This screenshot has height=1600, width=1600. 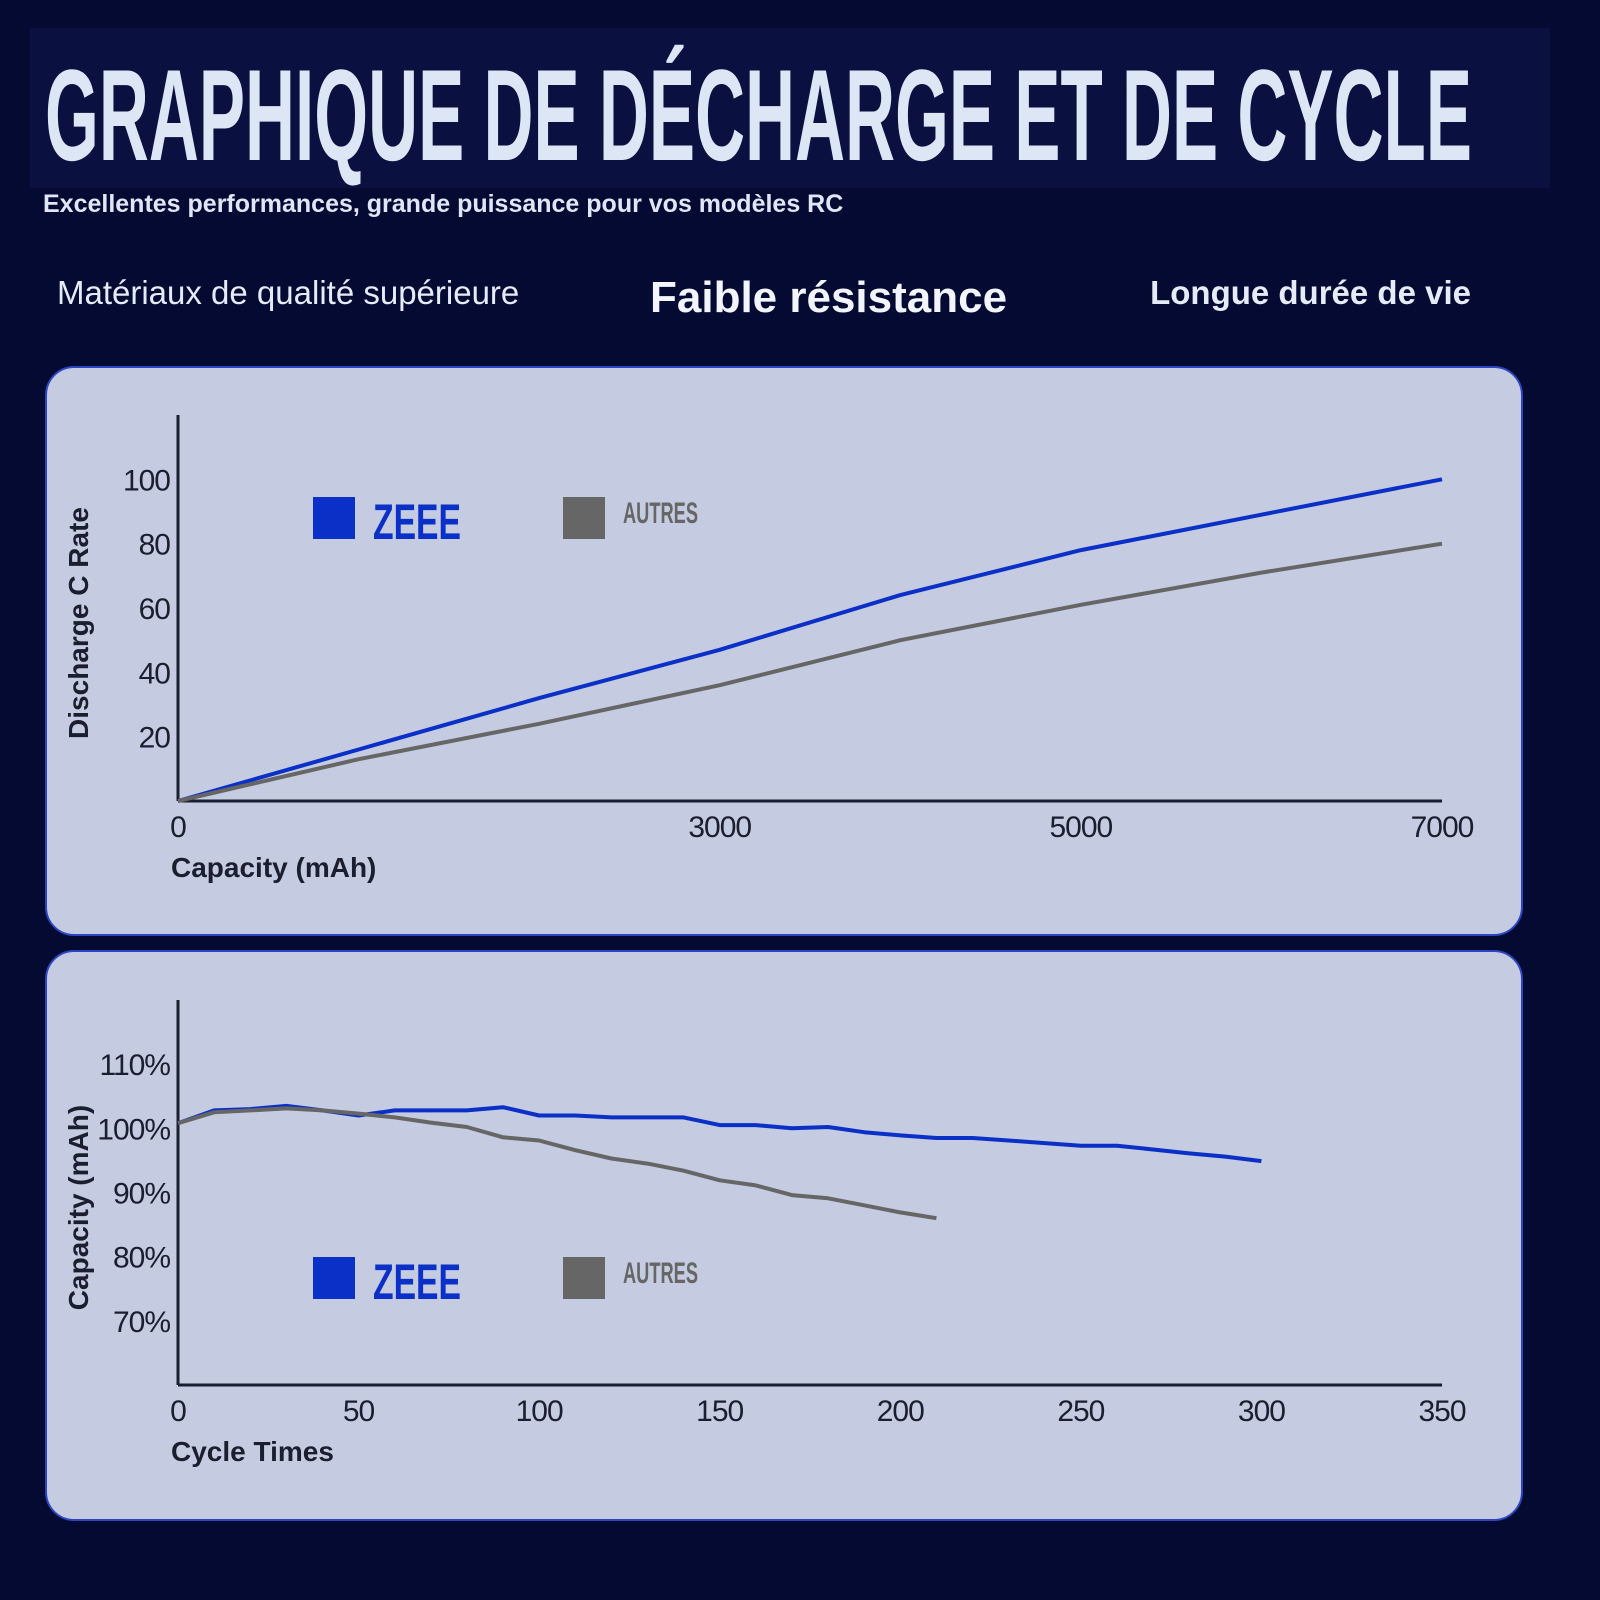 I want to click on y-tick-label: 90%, so click(x=141, y=1194).